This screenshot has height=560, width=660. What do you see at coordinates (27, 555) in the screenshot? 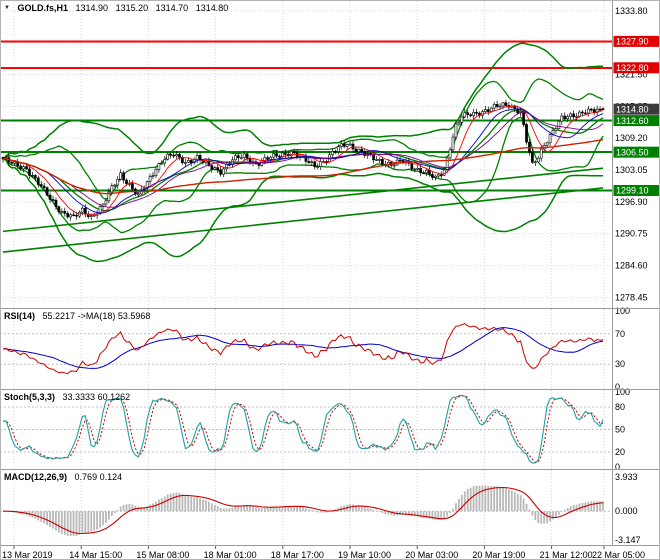
I see `svg-text: 13 Mar 2019` at bounding box center [27, 555].